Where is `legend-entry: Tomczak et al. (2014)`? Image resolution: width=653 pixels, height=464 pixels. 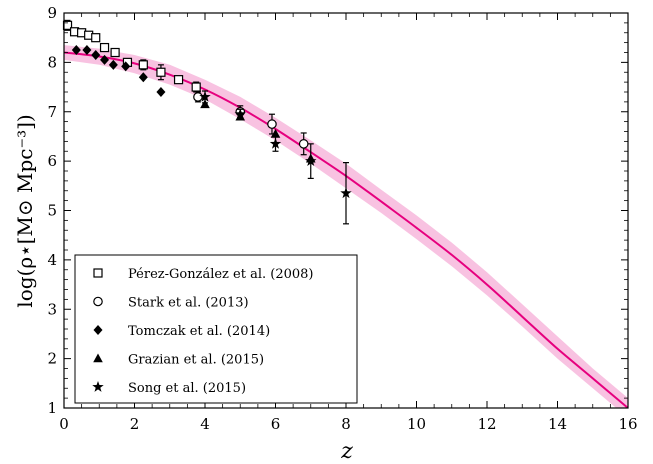 legend-entry: Tomczak et al. (2014) is located at coordinates (181, 331).